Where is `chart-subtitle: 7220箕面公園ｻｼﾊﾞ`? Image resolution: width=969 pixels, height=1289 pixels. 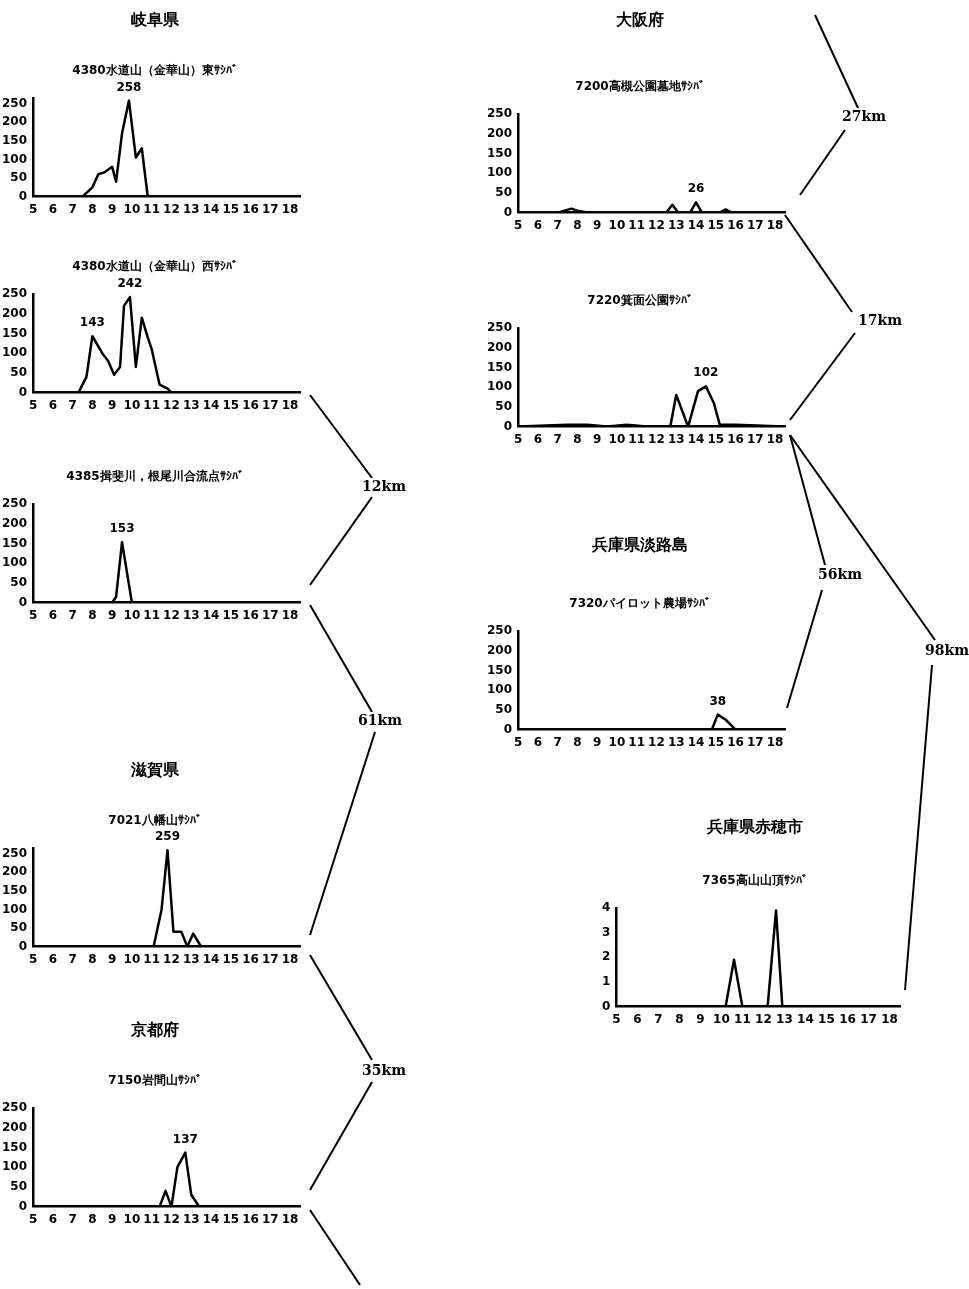
chart-subtitle: 7220箕面公園ｻｼﾊﾞ is located at coordinates (640, 300).